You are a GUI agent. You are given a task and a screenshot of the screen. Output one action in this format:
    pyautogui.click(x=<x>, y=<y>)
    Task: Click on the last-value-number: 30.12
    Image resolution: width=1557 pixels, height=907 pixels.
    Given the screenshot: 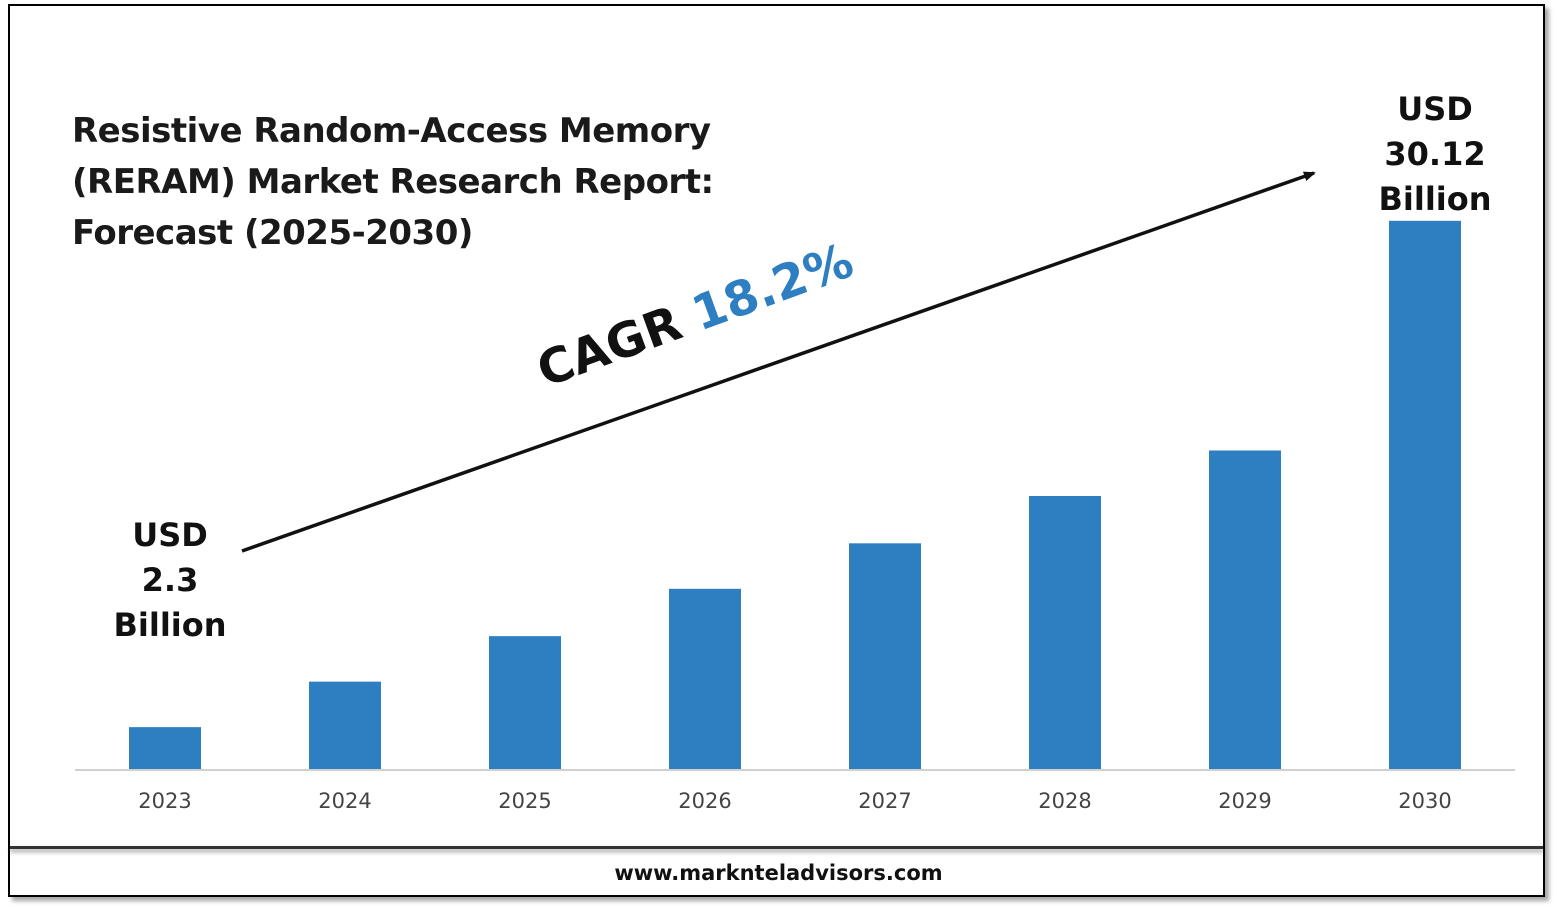 What is the action you would take?
    pyautogui.click(x=1435, y=154)
    